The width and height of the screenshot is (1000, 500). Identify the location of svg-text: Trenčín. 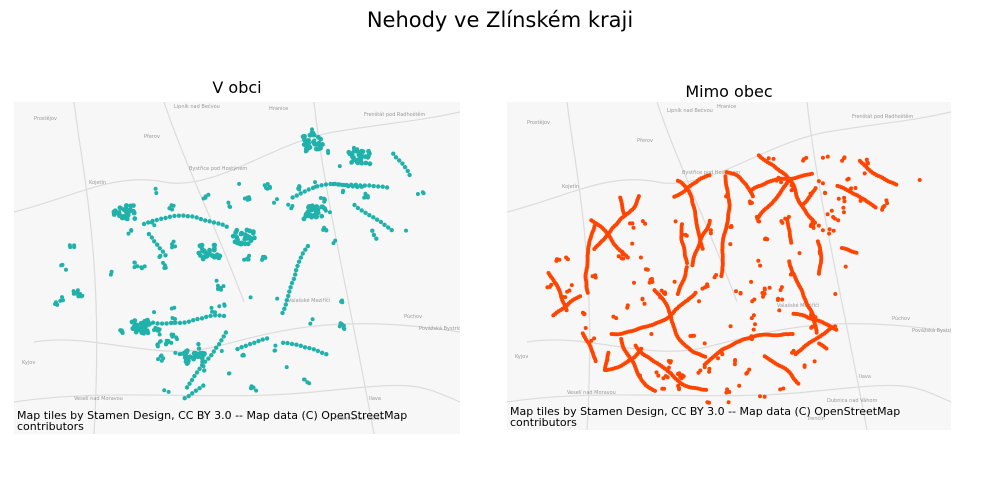
(815, 418).